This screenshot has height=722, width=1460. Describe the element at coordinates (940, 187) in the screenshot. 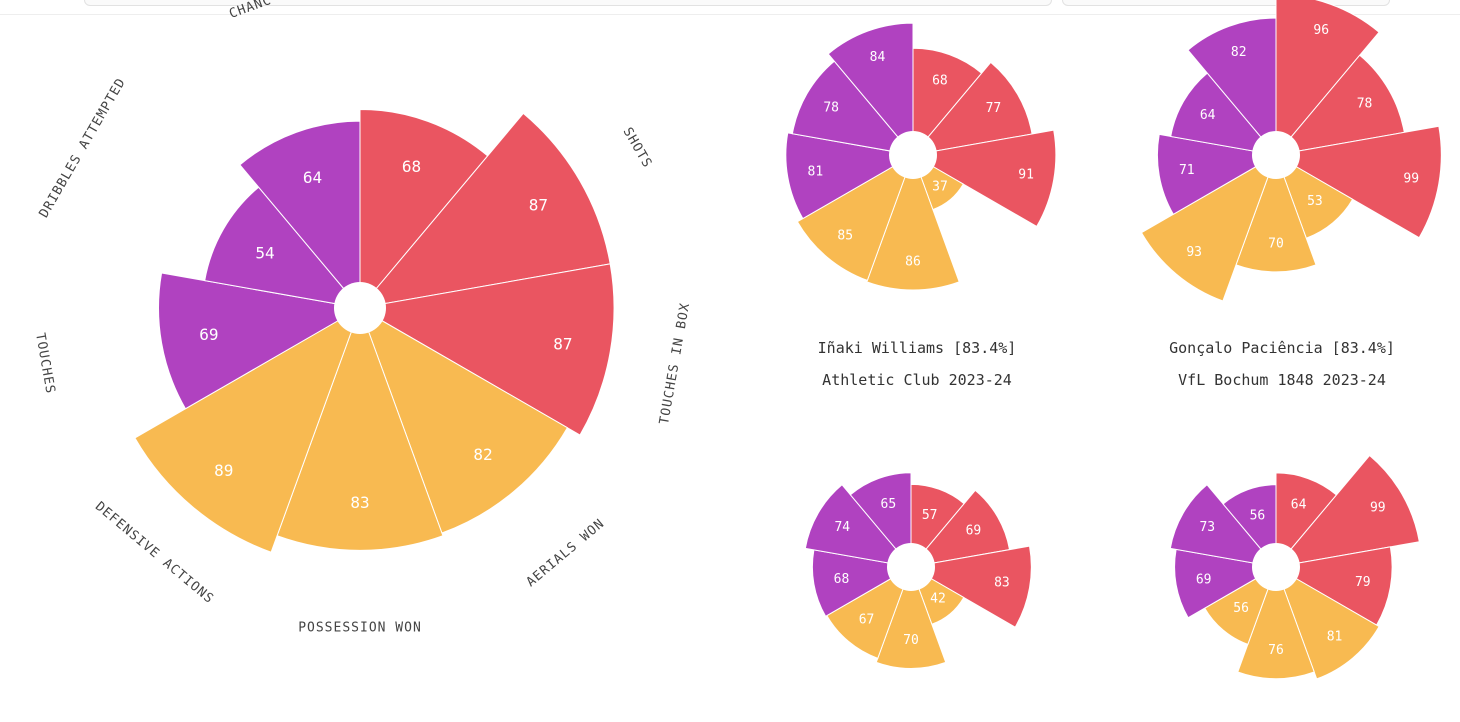

I see `value-label: 37` at that location.